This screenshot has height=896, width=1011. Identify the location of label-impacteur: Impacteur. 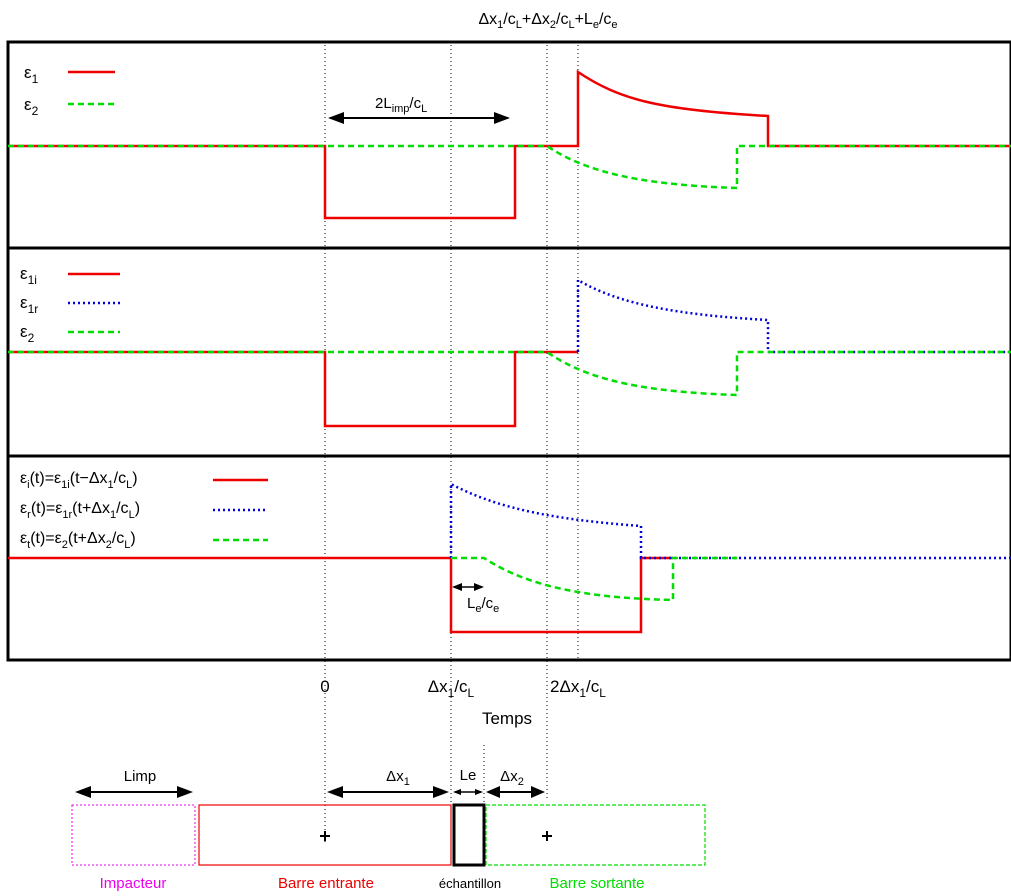
(133, 883).